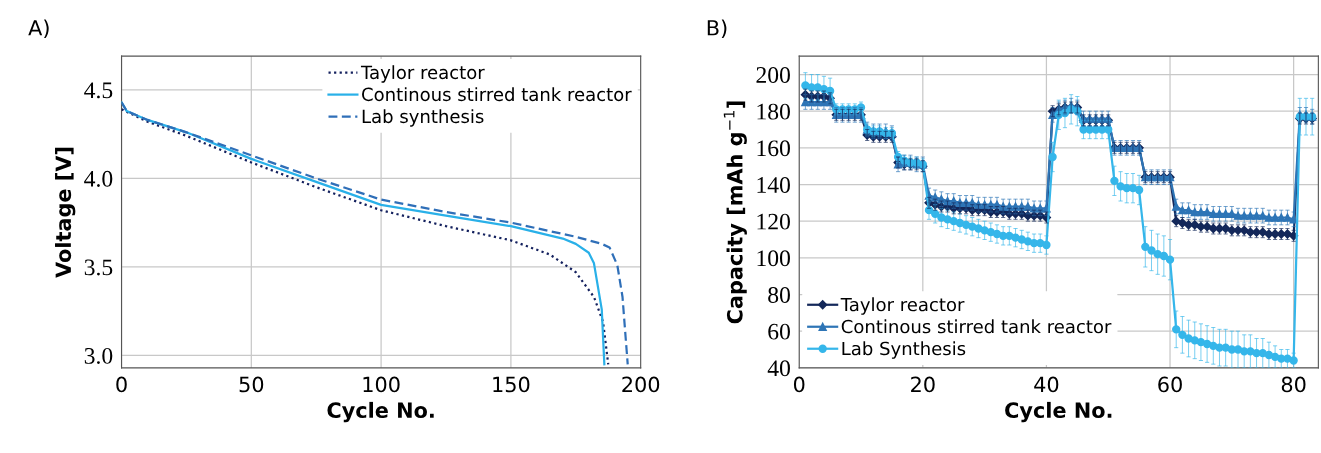 This screenshot has height=453, width=1321. What do you see at coordinates (773, 258) in the screenshot?
I see `y-tick-label: 100` at bounding box center [773, 258].